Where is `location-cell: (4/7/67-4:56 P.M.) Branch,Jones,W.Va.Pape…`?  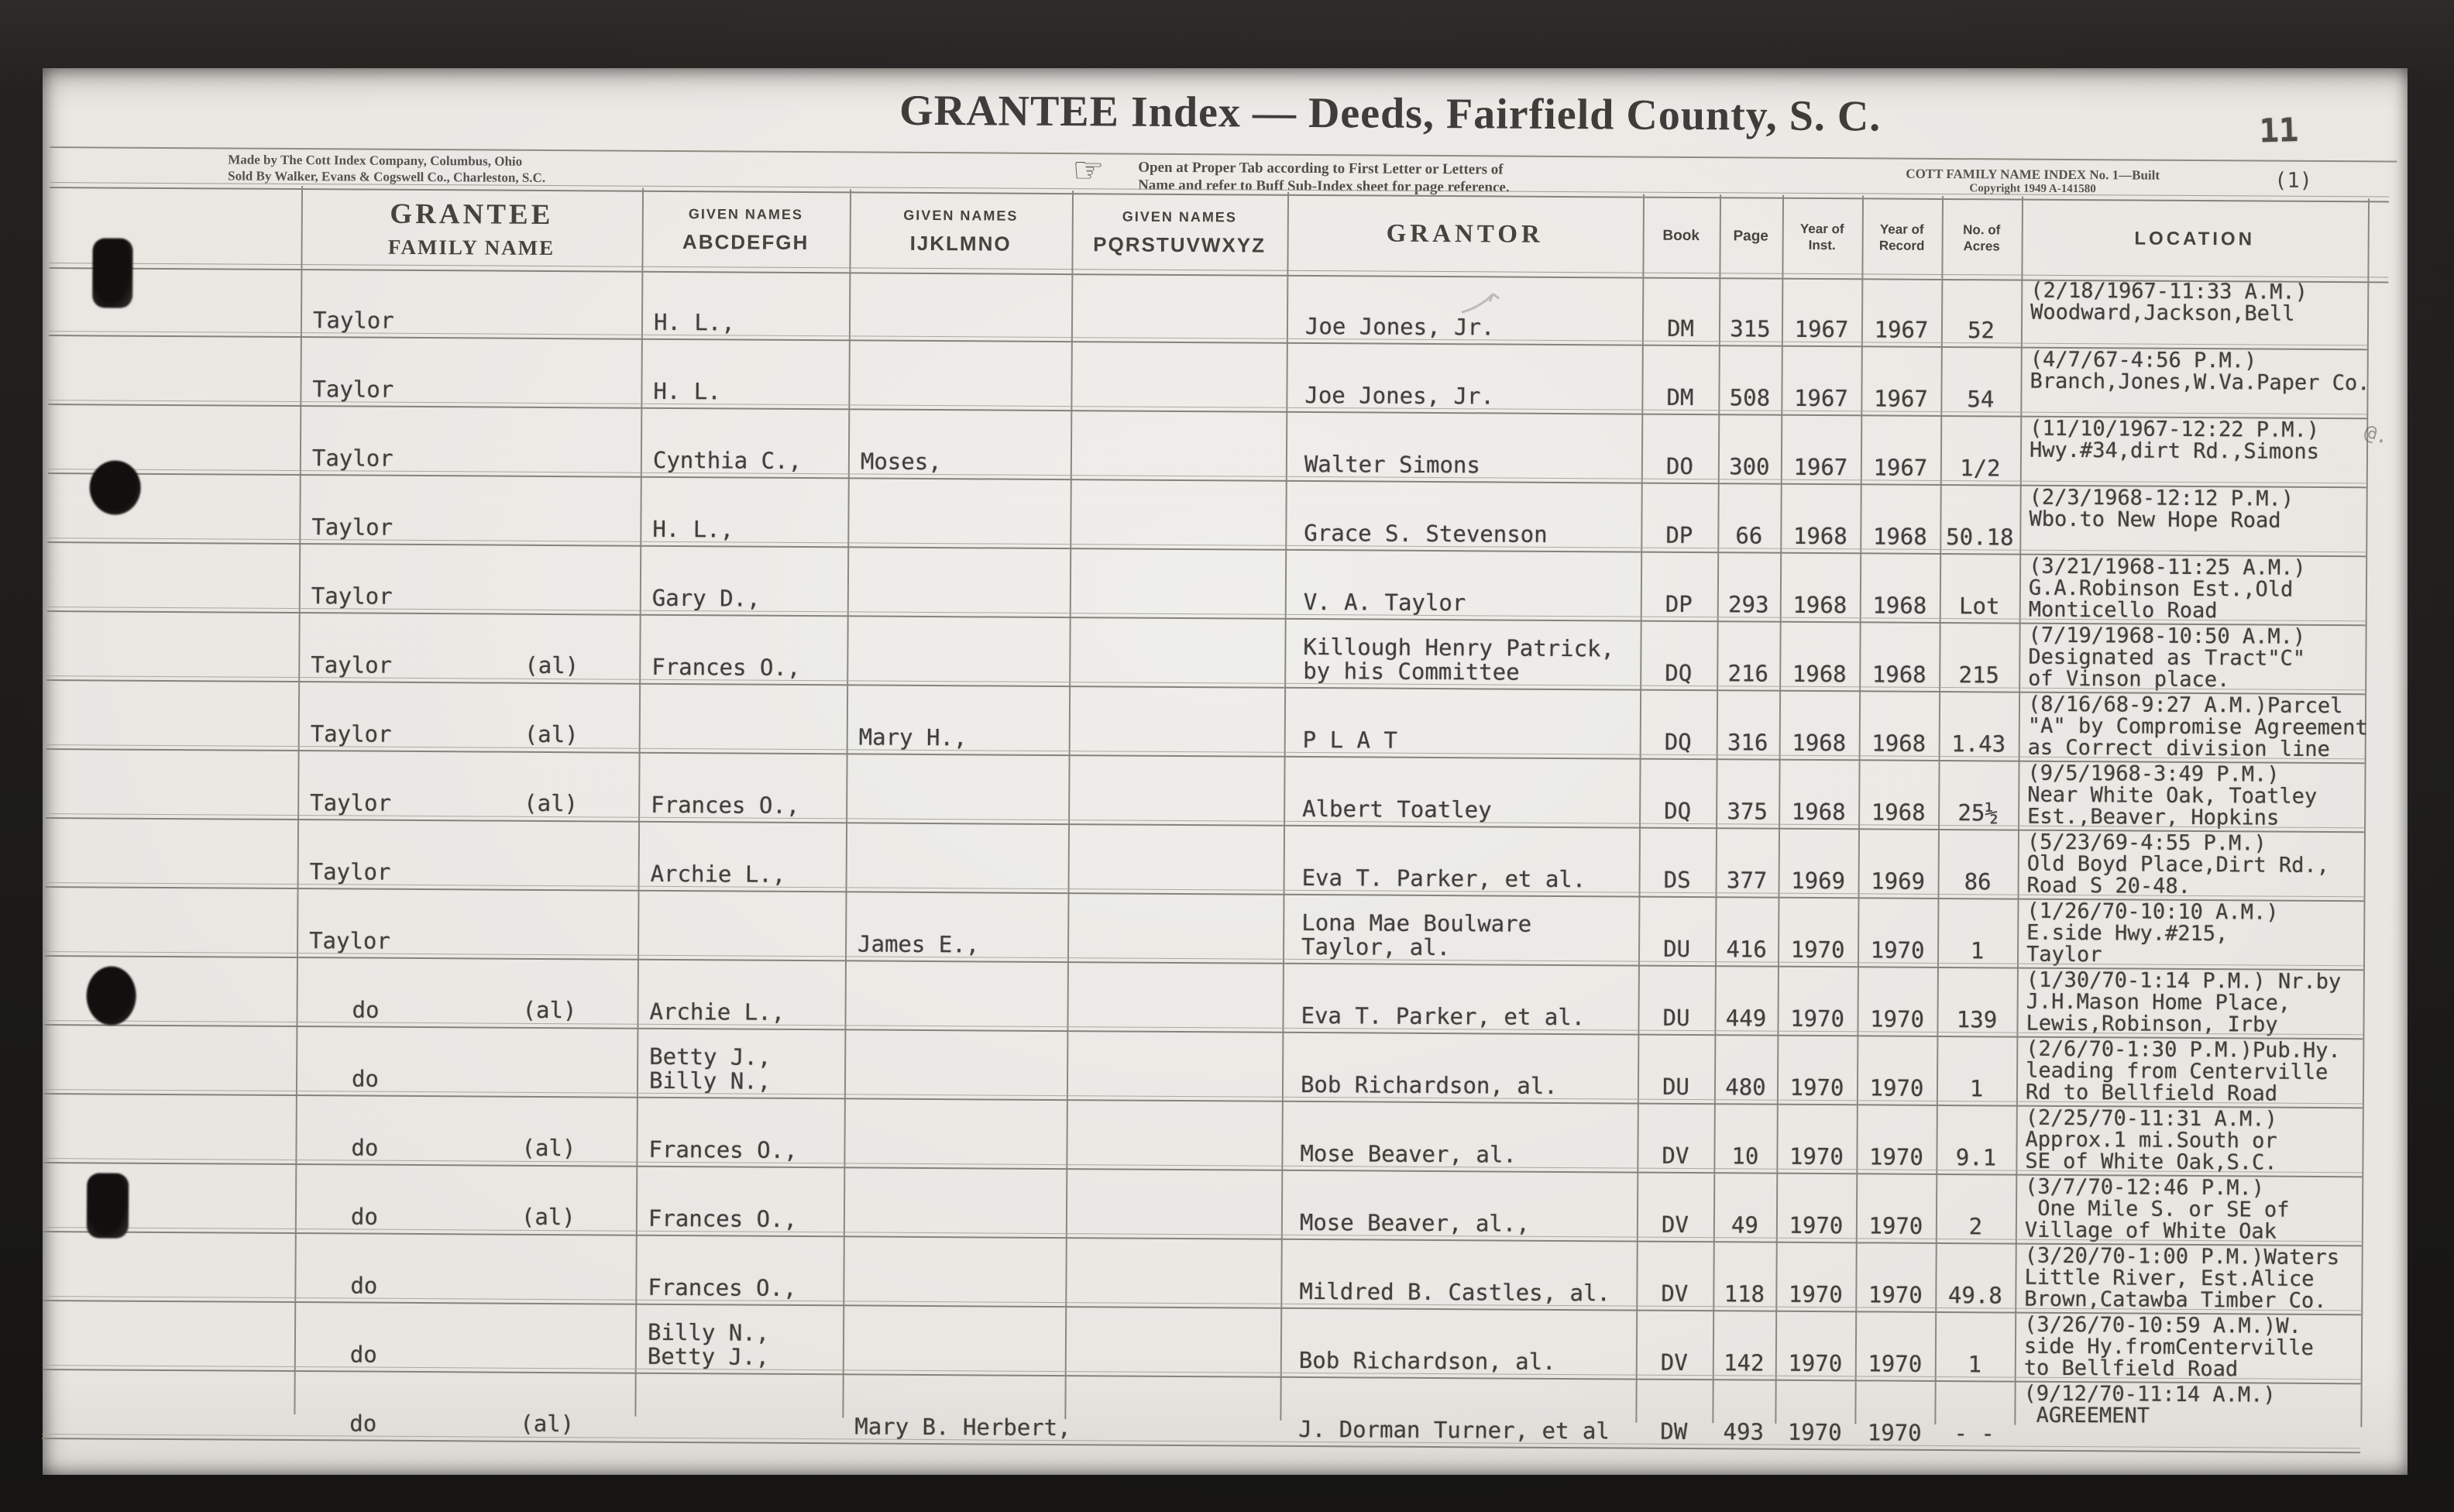
location-cell: (4/7/67-4:56 P.M.) Branch,Jones,W.Va.Pape… is located at coordinates (2195, 383).